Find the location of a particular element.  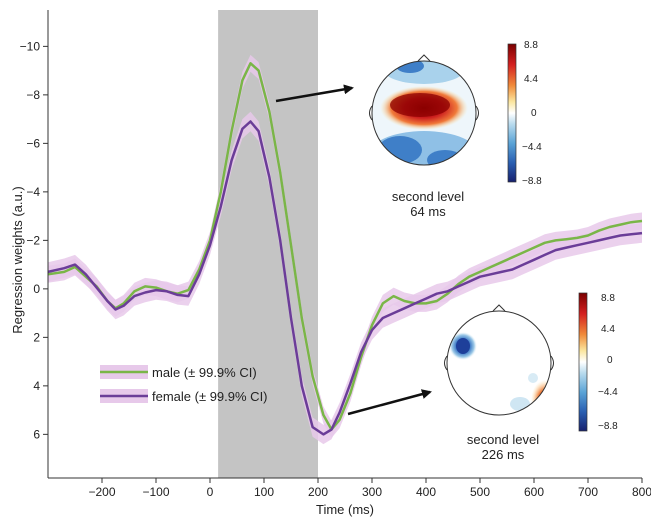

topomap-64ms-cbar-tick-4: −4.4 is located at coordinates (532, 147).